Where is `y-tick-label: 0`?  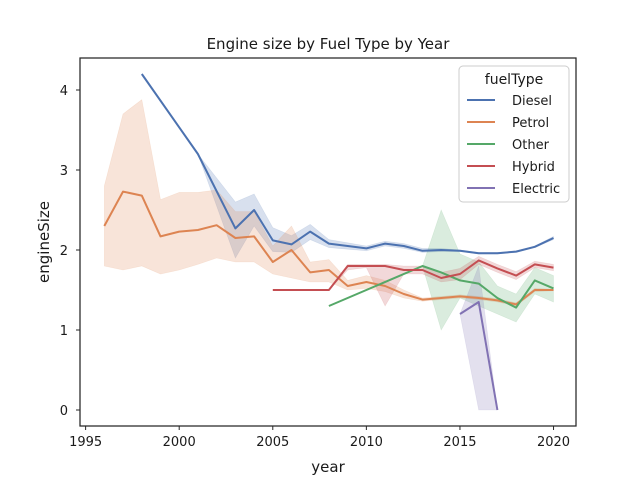 y-tick-label: 0 is located at coordinates (64, 411).